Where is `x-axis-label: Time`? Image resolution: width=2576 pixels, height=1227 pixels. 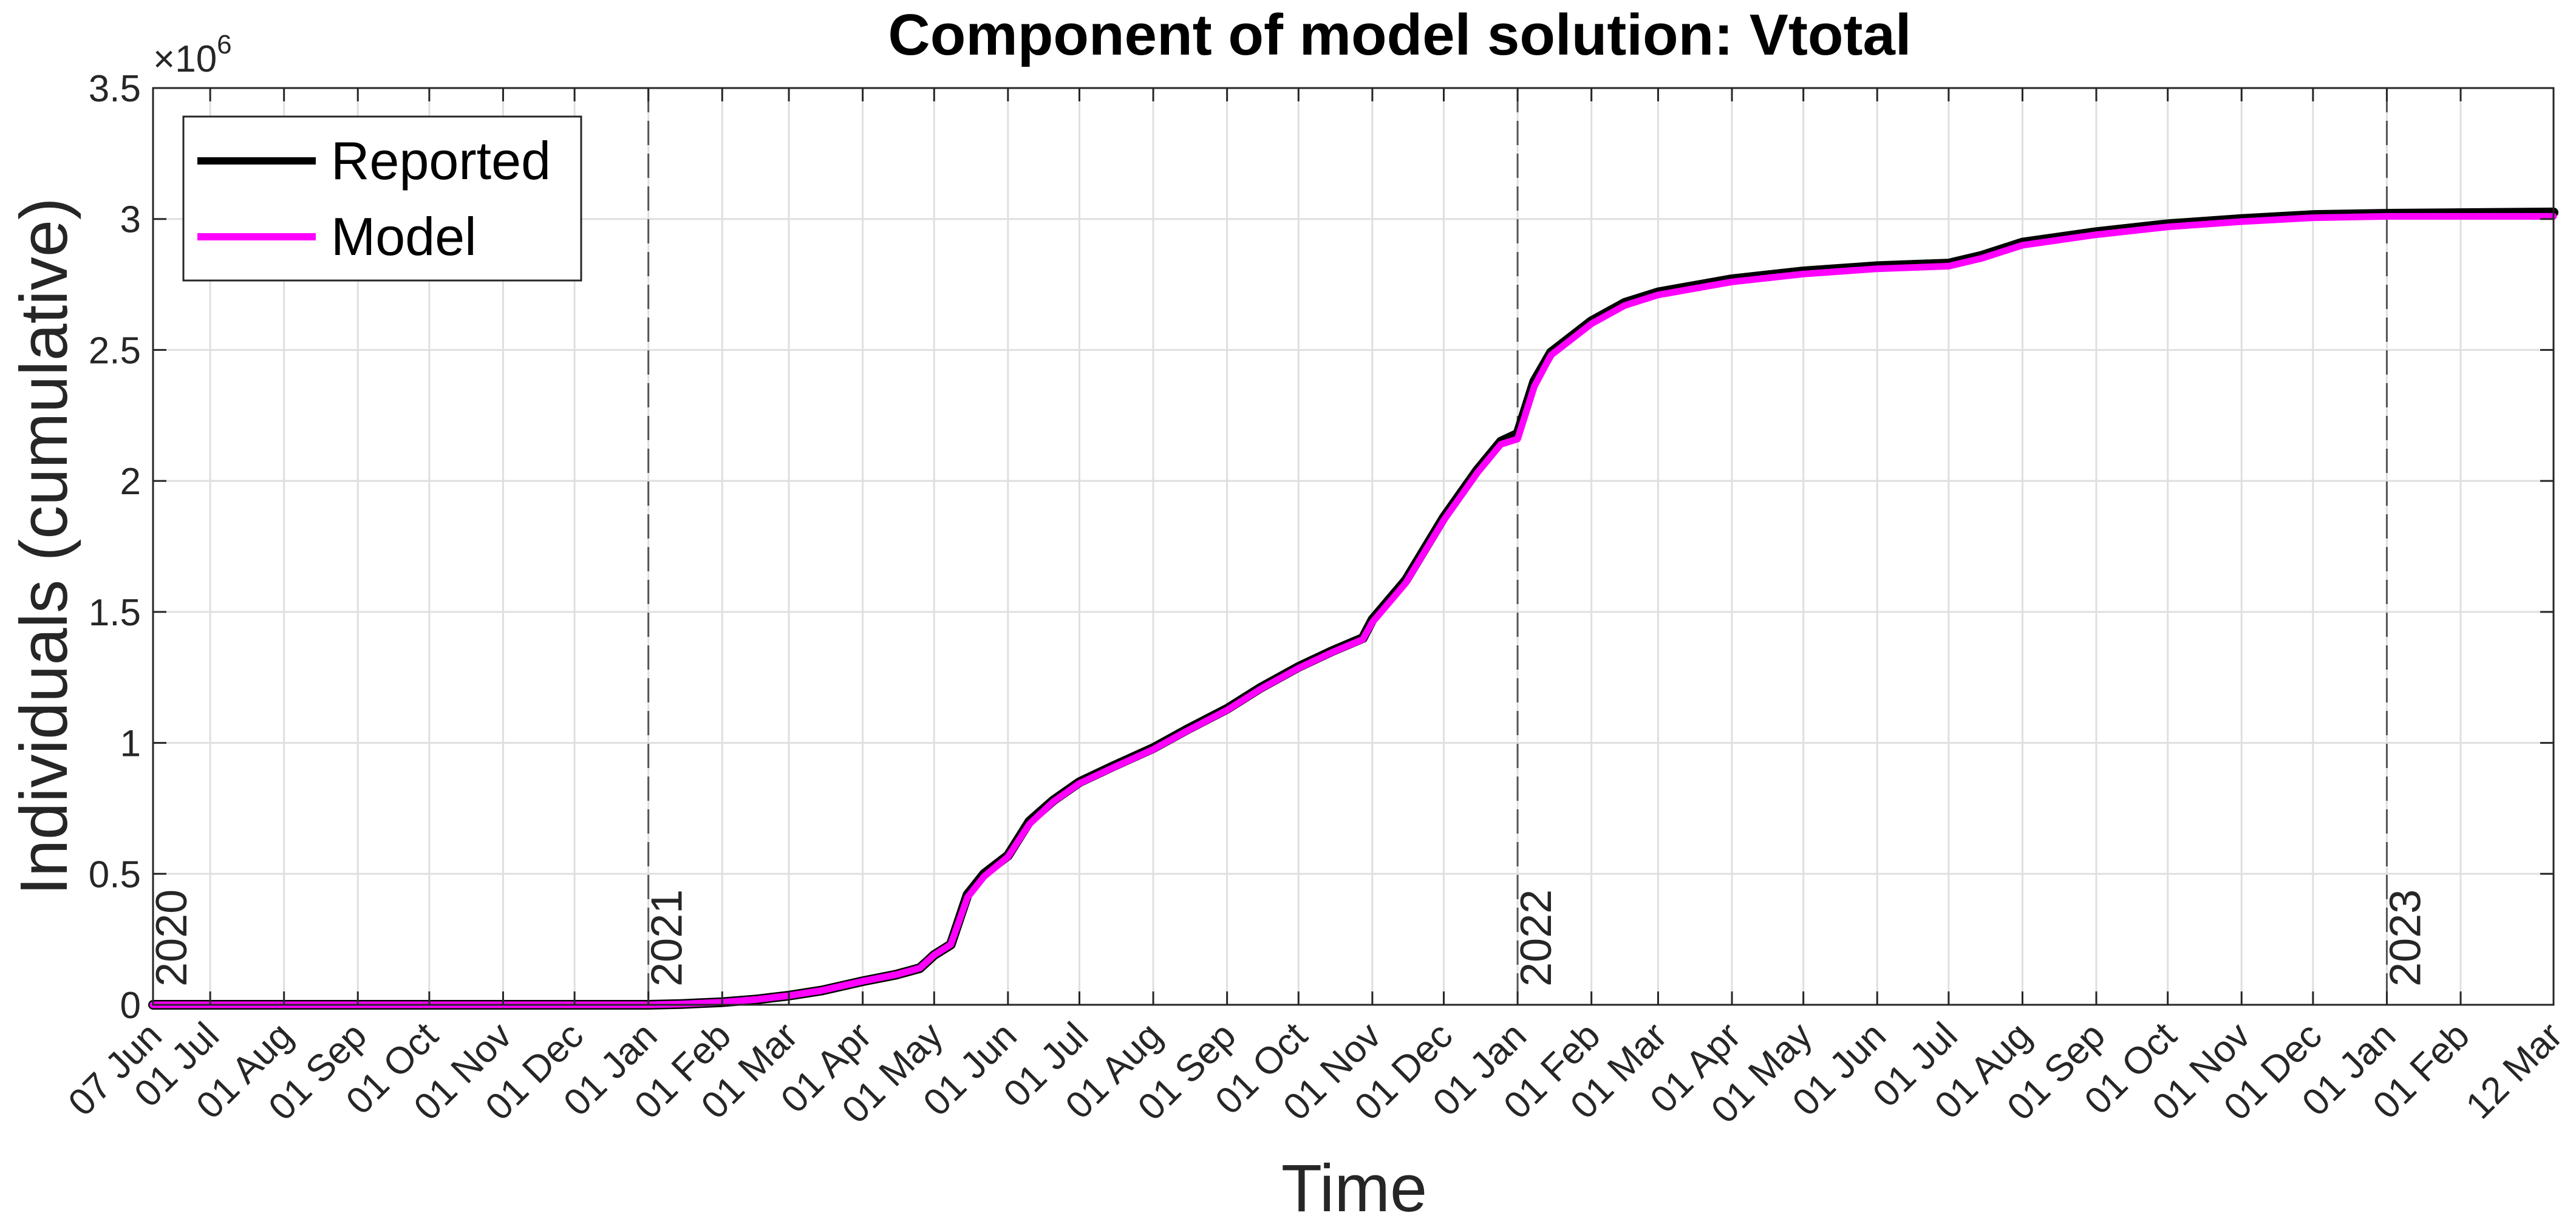 x-axis-label: Time is located at coordinates (1354, 1188).